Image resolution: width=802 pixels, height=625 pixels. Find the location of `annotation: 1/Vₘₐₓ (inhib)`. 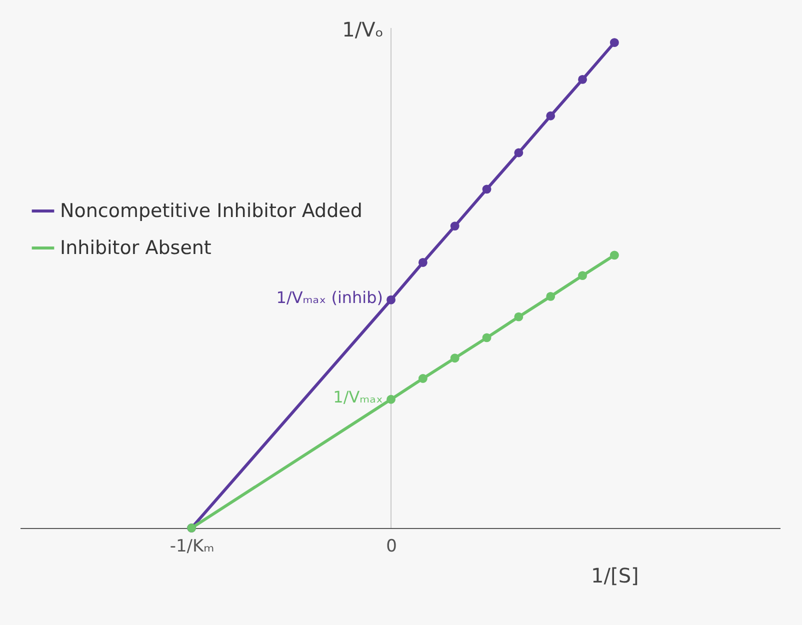

annotation: 1/Vₘₐₓ (inhib) is located at coordinates (330, 297).